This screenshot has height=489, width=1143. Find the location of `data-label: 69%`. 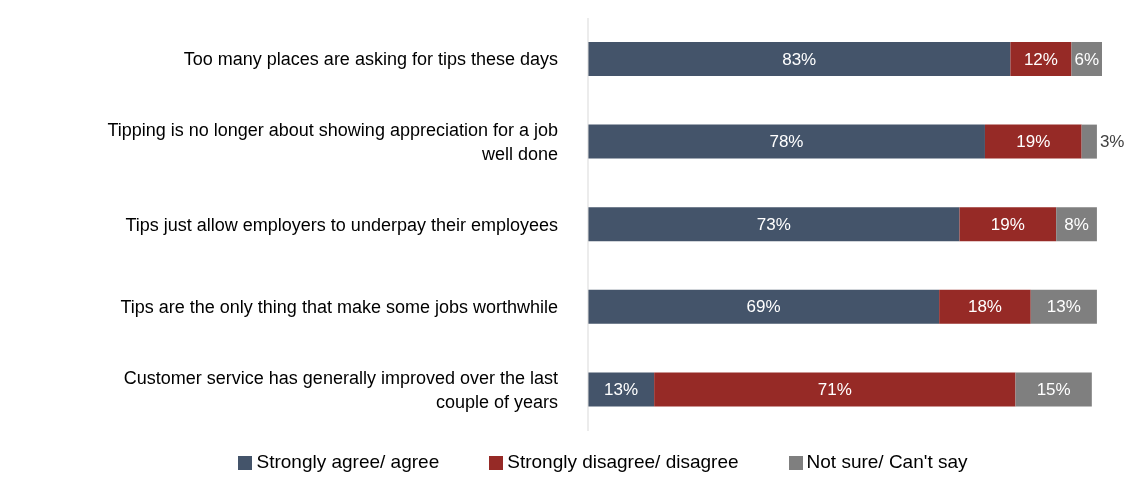

data-label: 69% is located at coordinates (763, 307).